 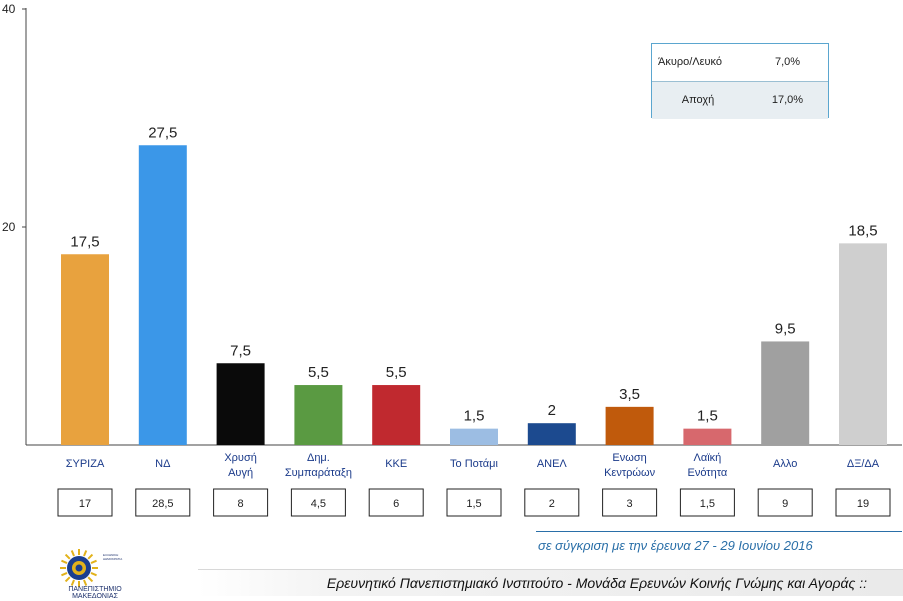 I want to click on category-label: Κεντρώων, so click(x=630, y=473).